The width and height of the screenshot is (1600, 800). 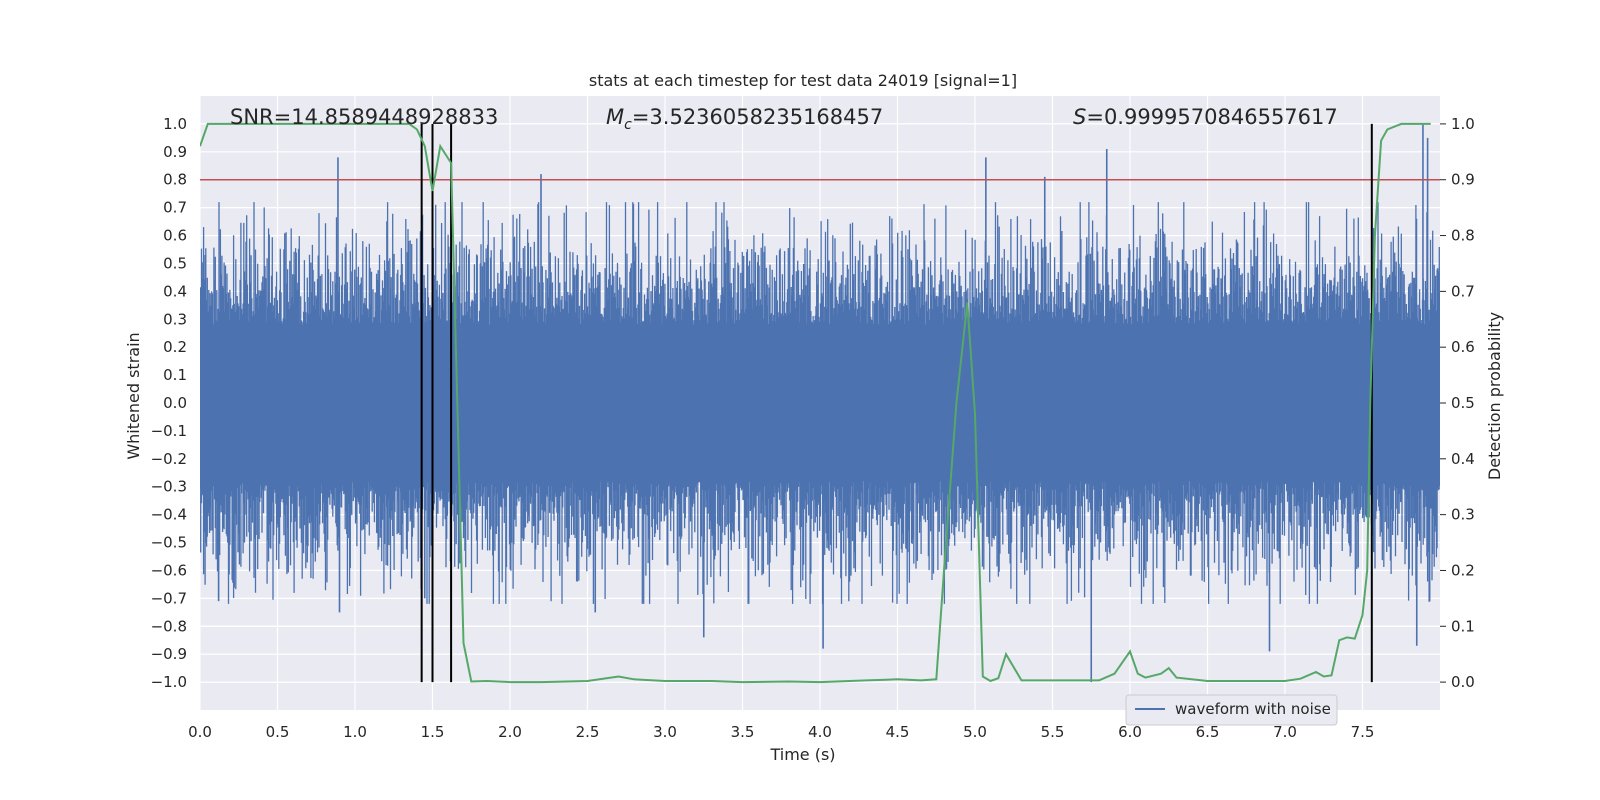 What do you see at coordinates (975, 732) in the screenshot?
I see `x-tick-label: 5.0` at bounding box center [975, 732].